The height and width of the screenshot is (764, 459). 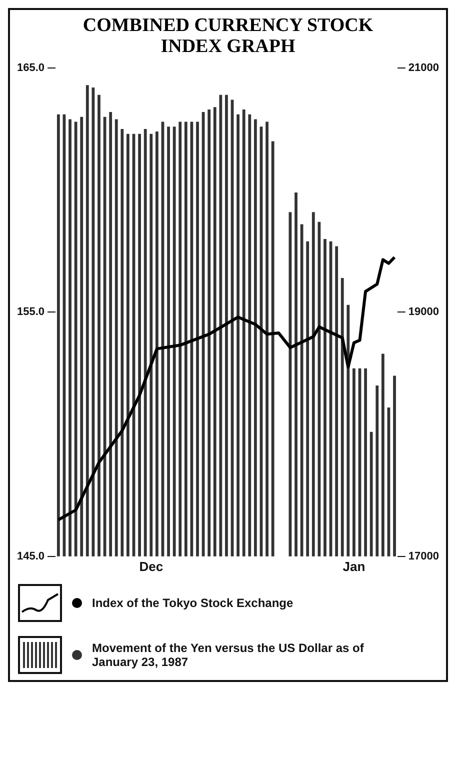 I want to click on chart-title: COMBINED CURRENCY STOCK INDEX GRAPH, so click(x=228, y=36).